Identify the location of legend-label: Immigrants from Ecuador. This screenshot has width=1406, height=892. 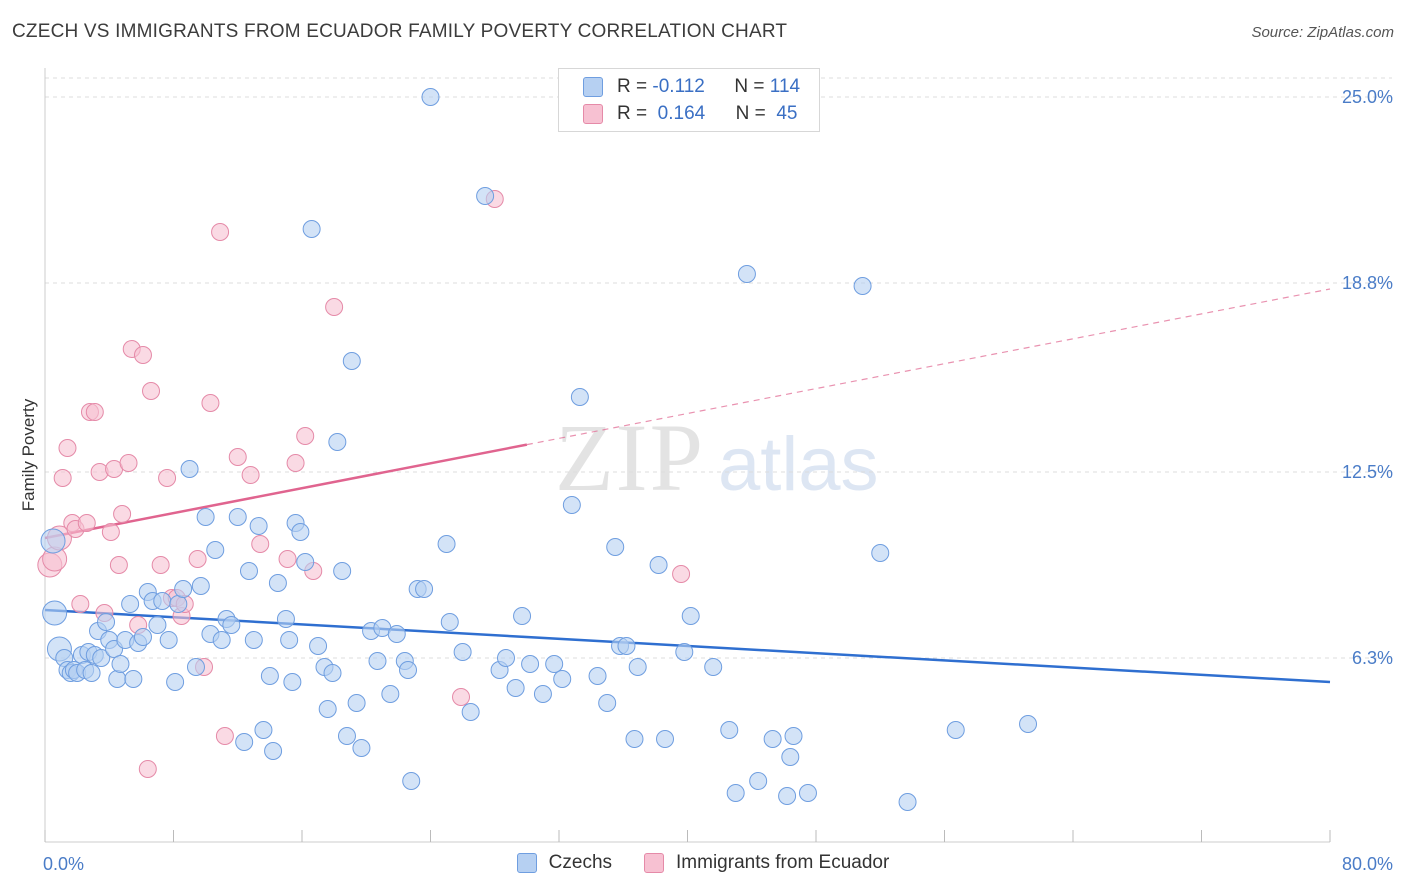
(783, 862).